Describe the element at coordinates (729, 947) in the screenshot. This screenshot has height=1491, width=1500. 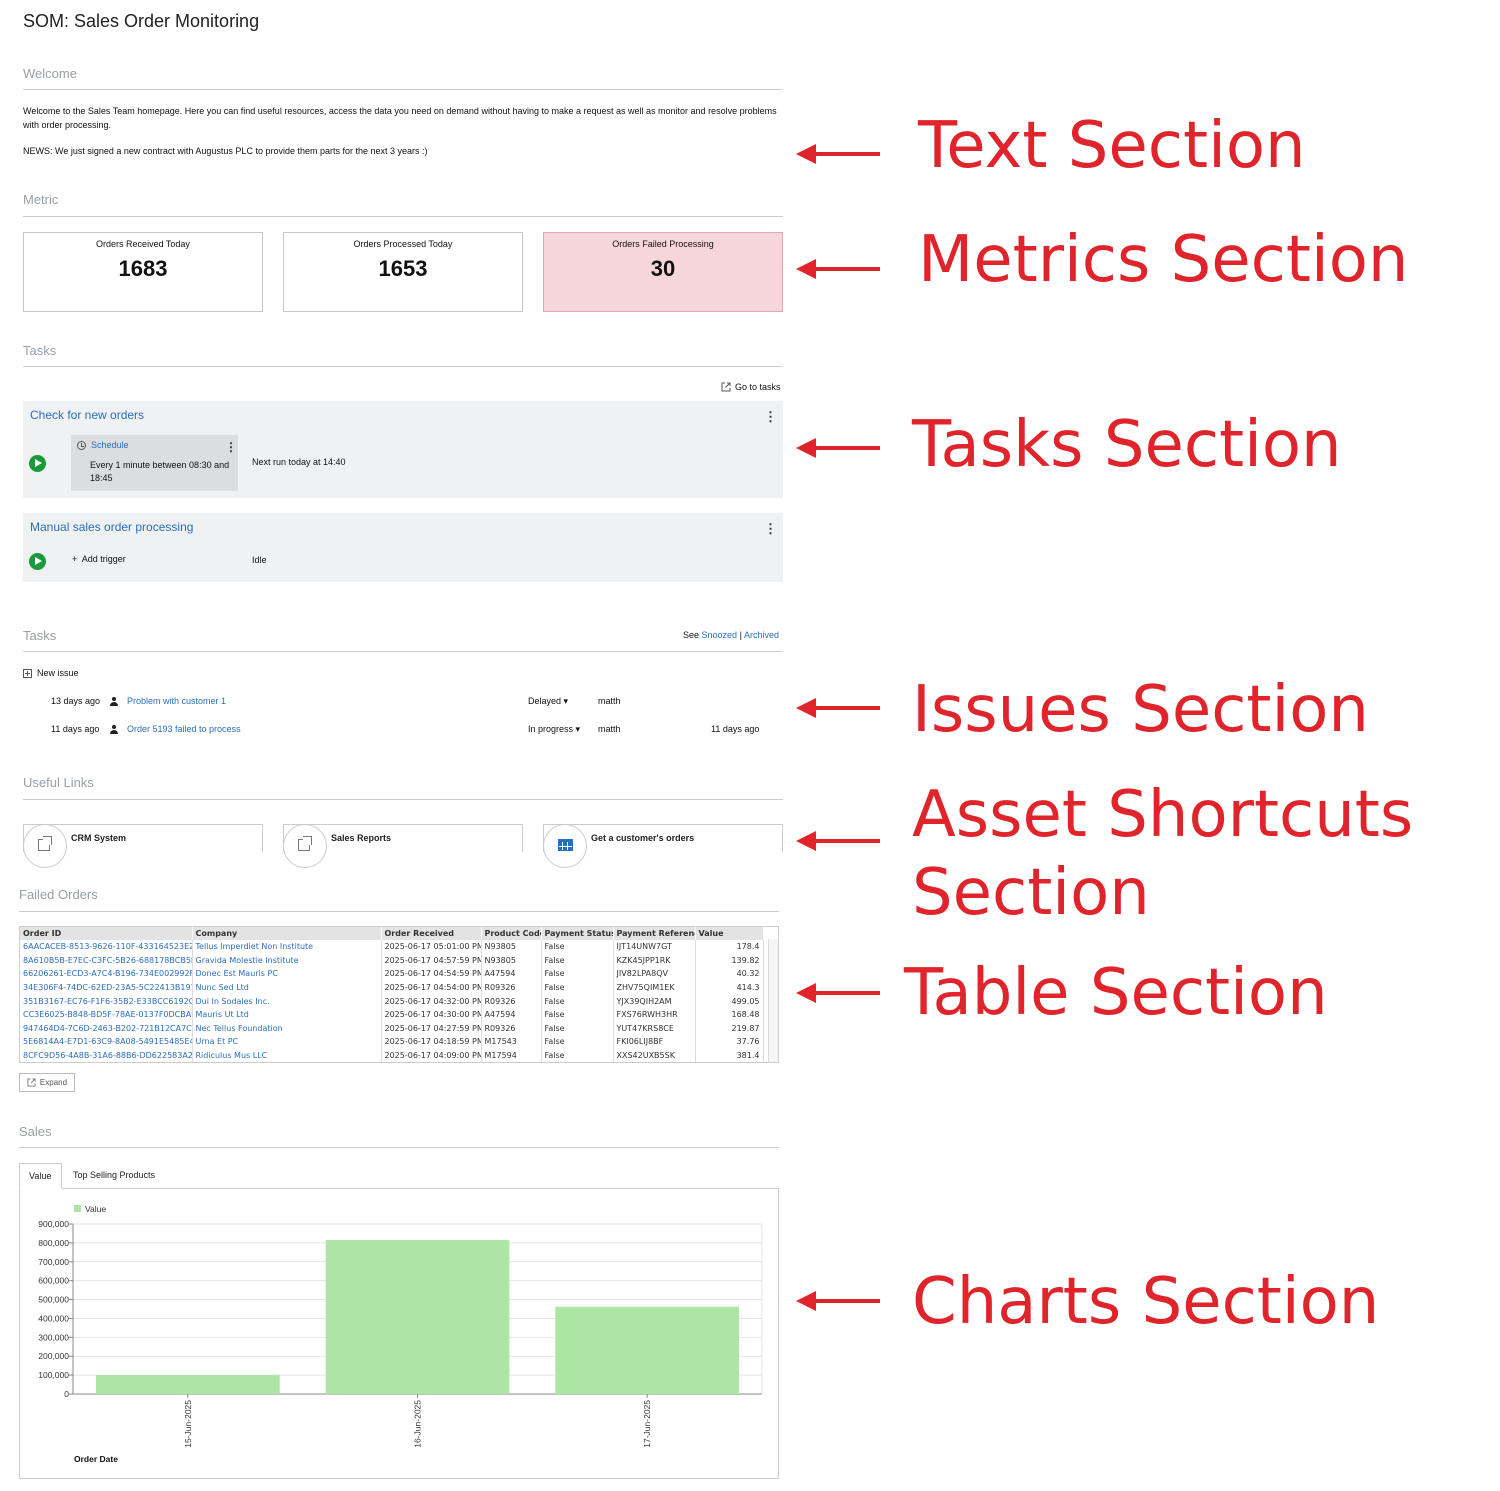
I see `table-cell: 178.4` at that location.